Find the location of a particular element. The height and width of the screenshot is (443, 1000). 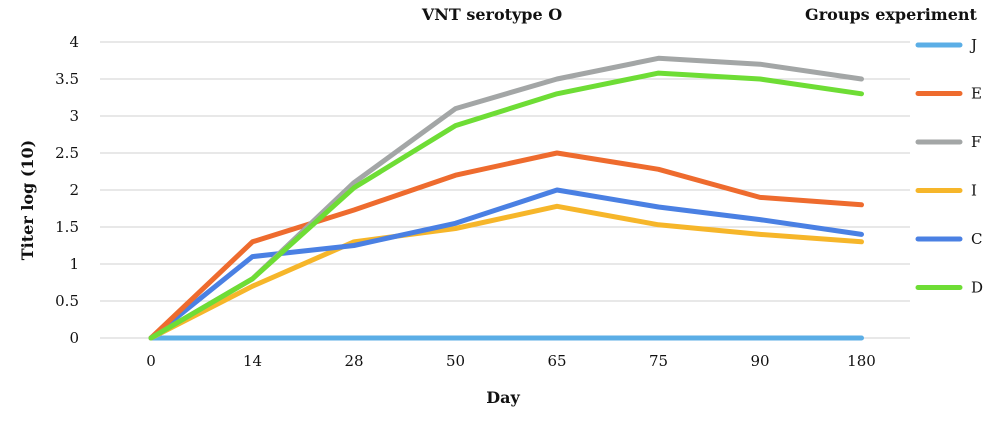

x-tick-label: 180 is located at coordinates (861, 361).